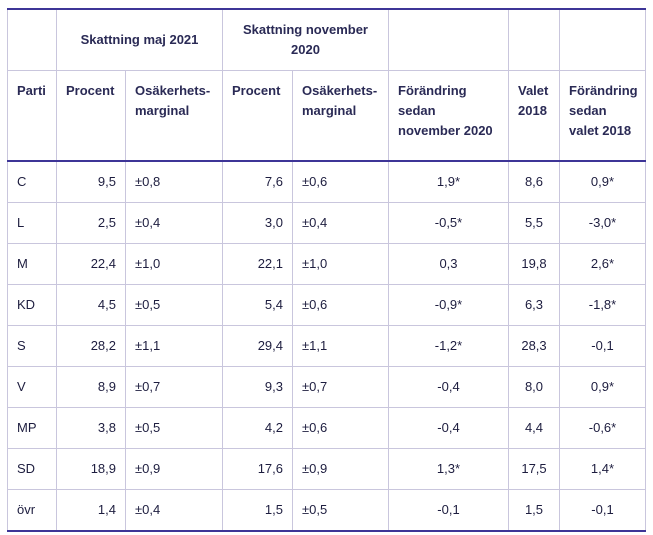 This screenshot has width=653, height=535. Describe the element at coordinates (174, 469) in the screenshot. I see `cell-marginal-maj: ±0,9` at that location.